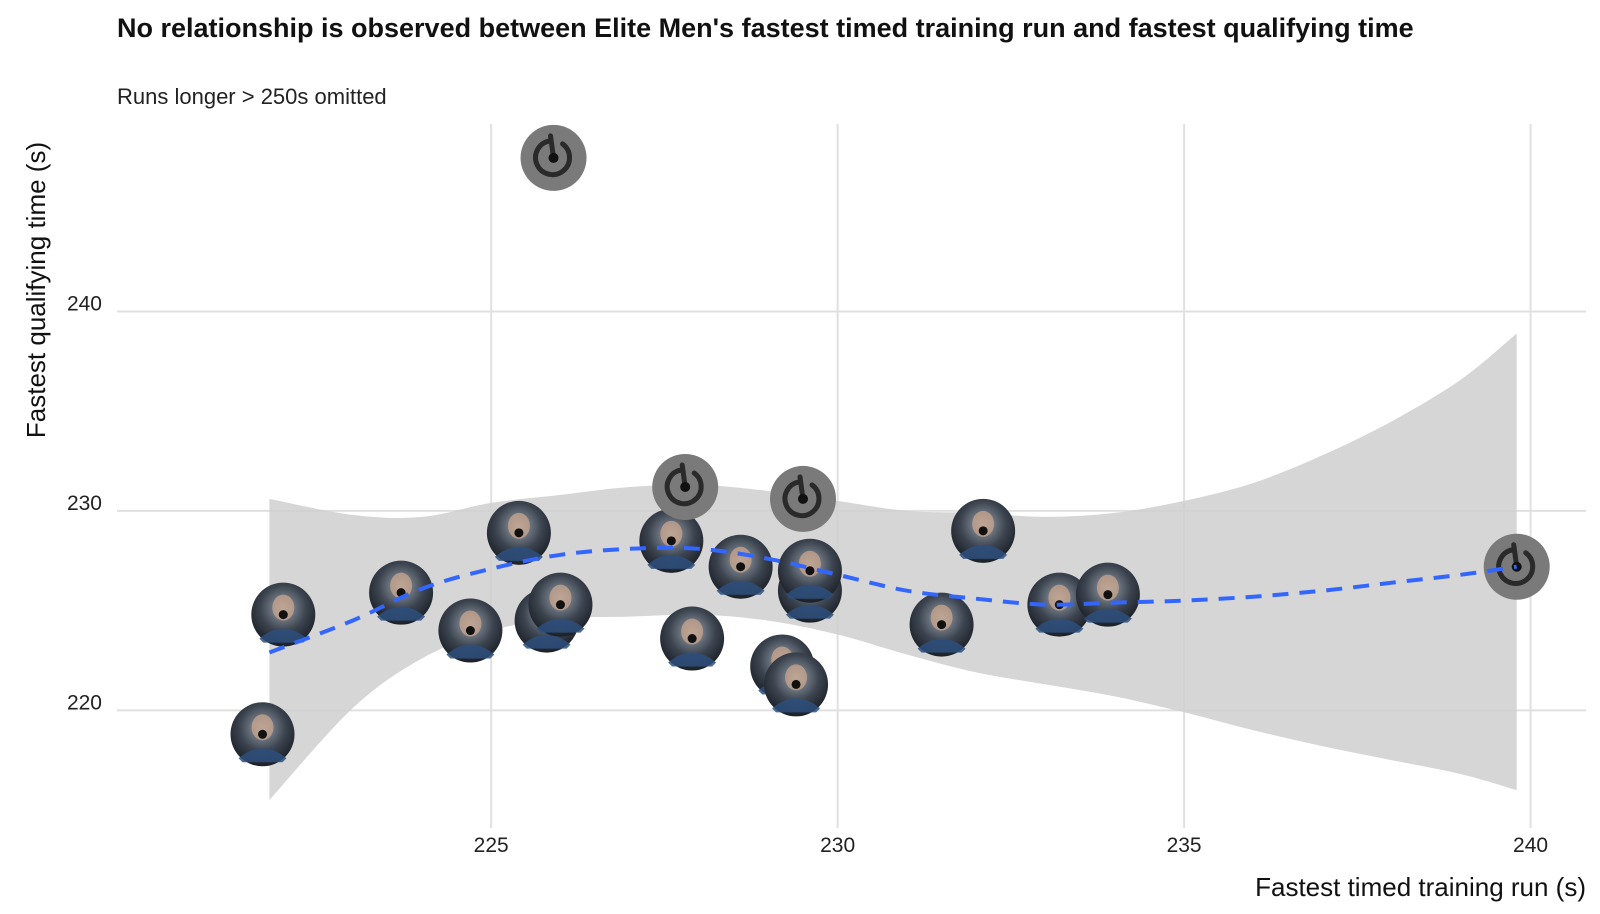 The height and width of the screenshot is (914, 1600). Describe the element at coordinates (1420, 887) in the screenshot. I see `x-axis-label: Fastest timed training run (s)` at that location.